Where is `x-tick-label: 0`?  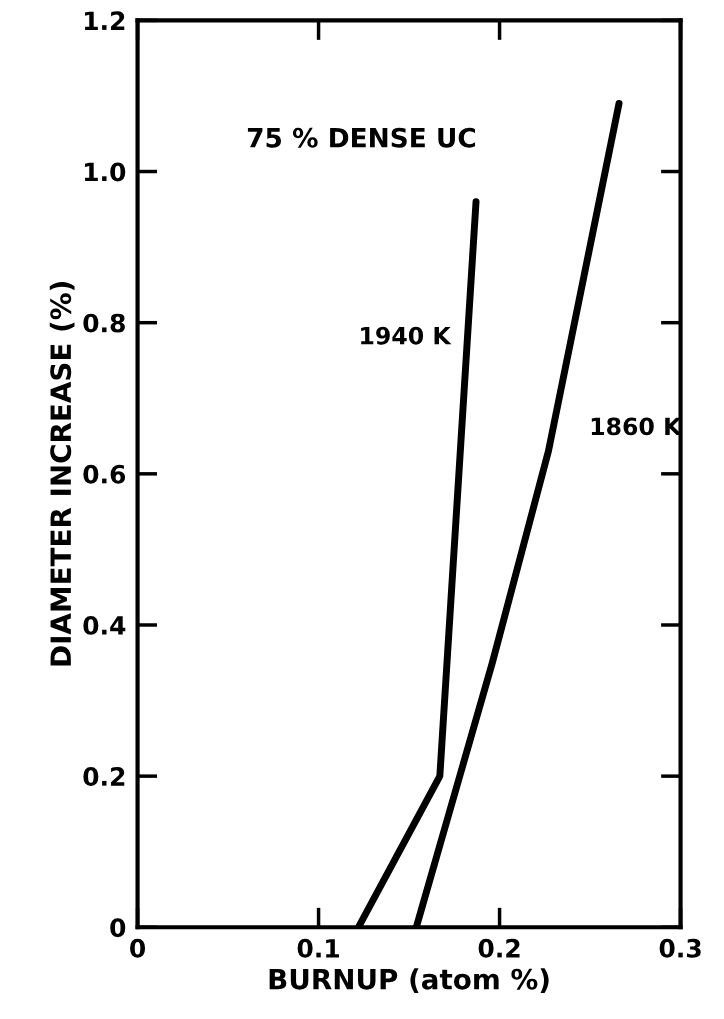 x-tick-label: 0 is located at coordinates (138, 948).